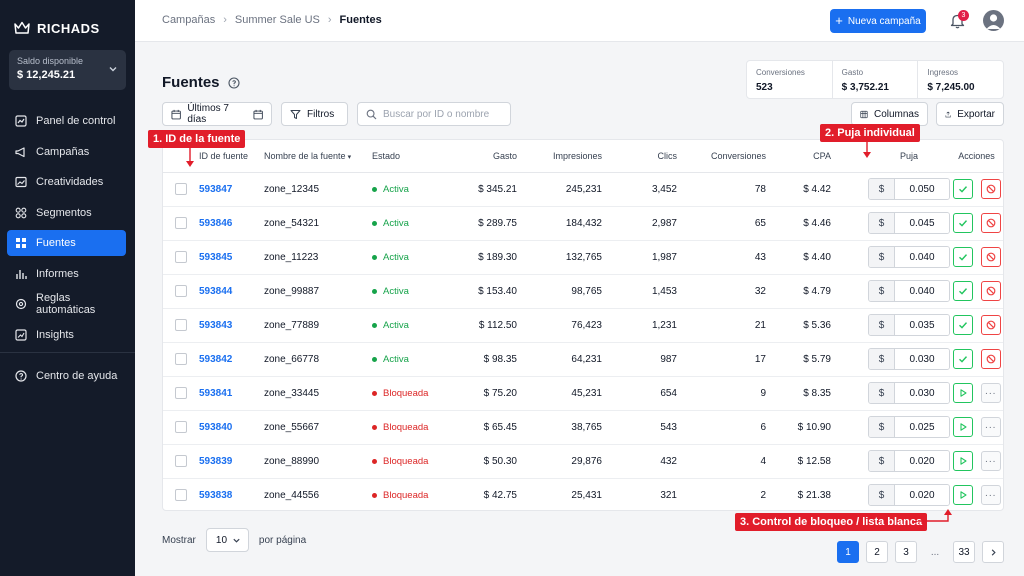 This screenshot has width=1024, height=576. I want to click on header-state: Estado, so click(412, 156).